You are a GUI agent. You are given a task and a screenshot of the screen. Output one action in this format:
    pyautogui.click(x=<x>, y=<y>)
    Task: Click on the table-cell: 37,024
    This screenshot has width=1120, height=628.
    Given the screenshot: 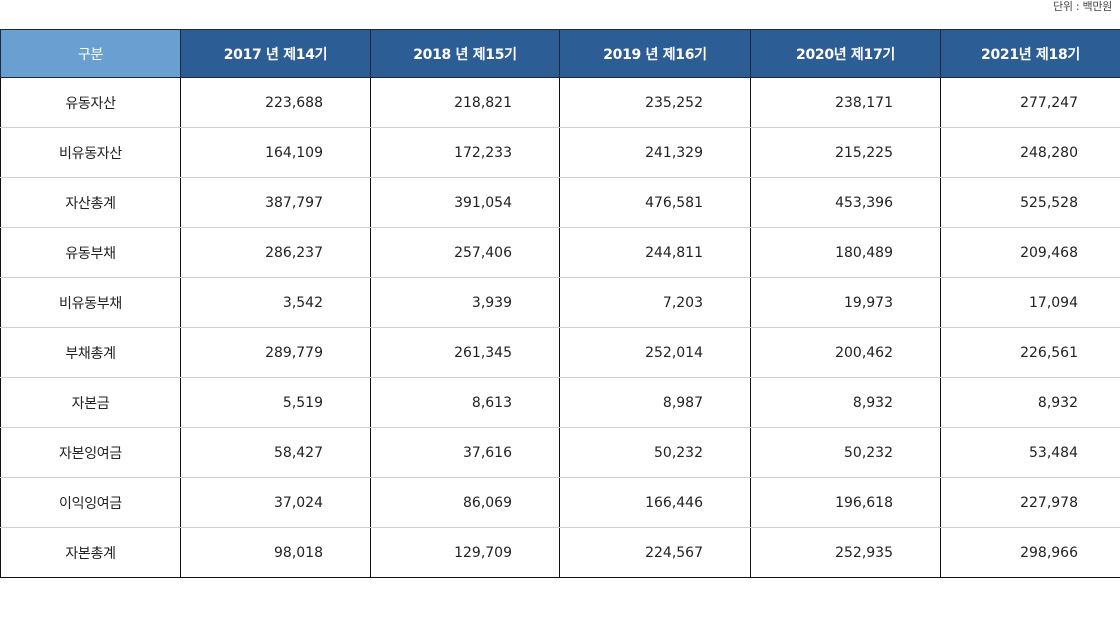 What is the action you would take?
    pyautogui.click(x=275, y=502)
    